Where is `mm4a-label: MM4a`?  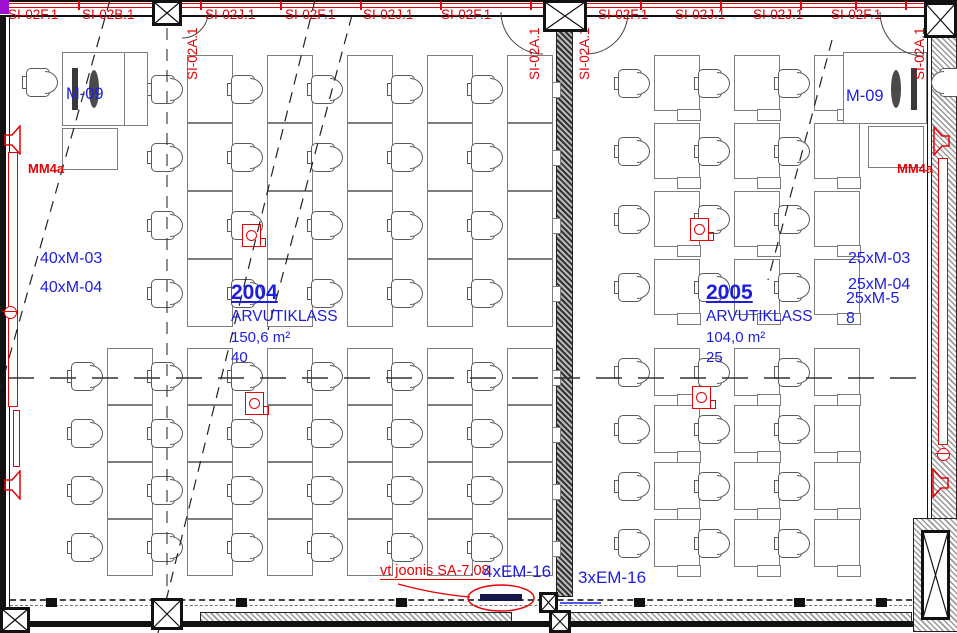 mm4a-label: MM4a is located at coordinates (915, 168).